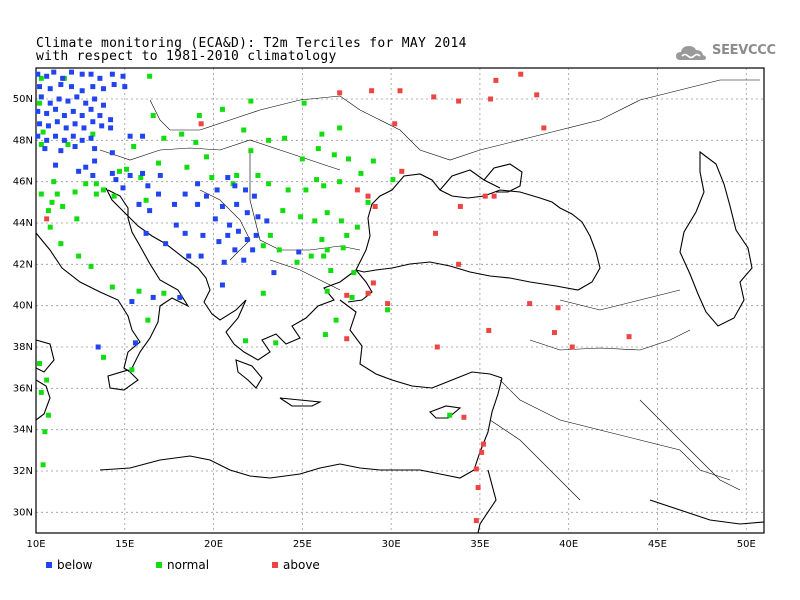 This screenshot has height=600, width=800. What do you see at coordinates (23, 140) in the screenshot?
I see `y-tick-label: 48N` at bounding box center [23, 140].